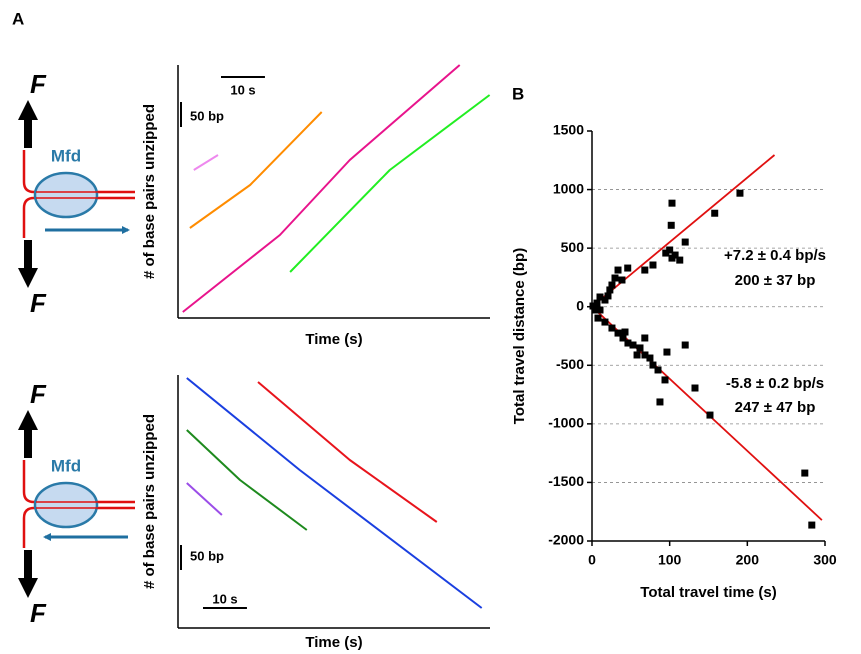 The width and height of the screenshot is (861, 654). Describe the element at coordinates (566, 423) in the screenshot. I see `y-tick-label: -1000` at that location.